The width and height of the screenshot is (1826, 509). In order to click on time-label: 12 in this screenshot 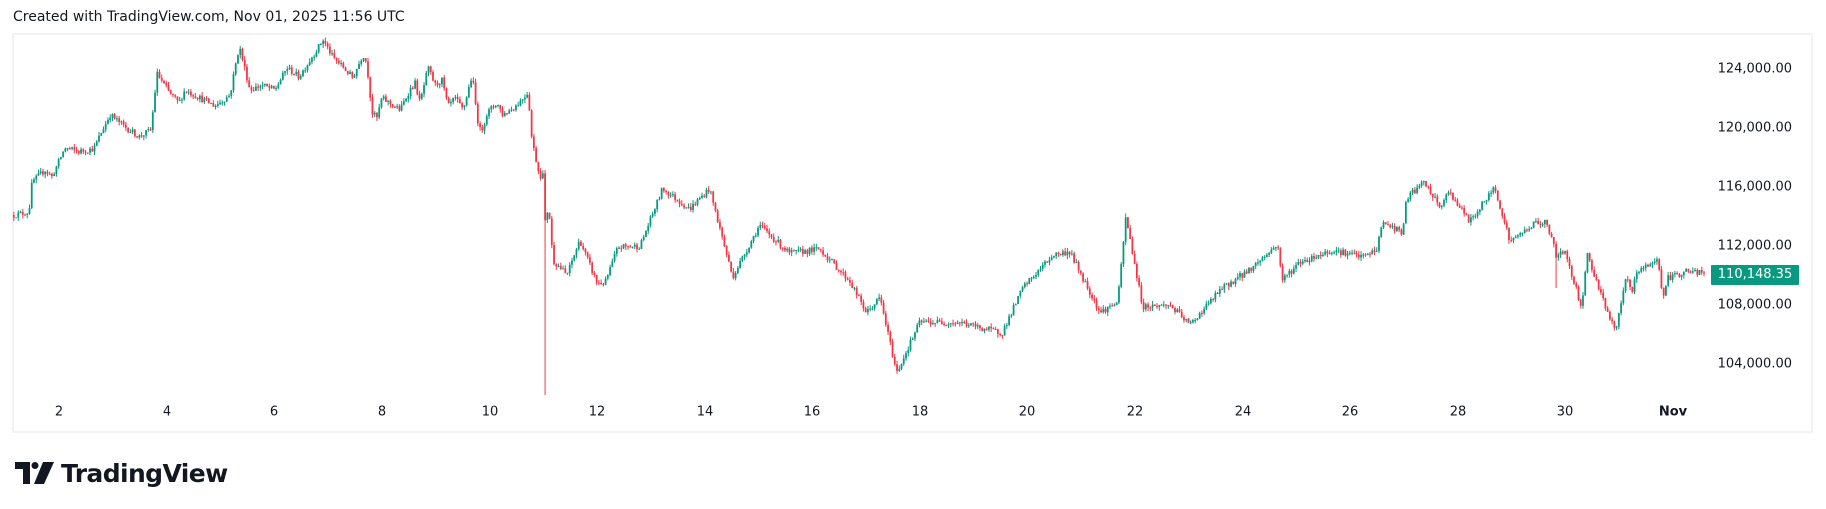, I will do `click(597, 412)`.